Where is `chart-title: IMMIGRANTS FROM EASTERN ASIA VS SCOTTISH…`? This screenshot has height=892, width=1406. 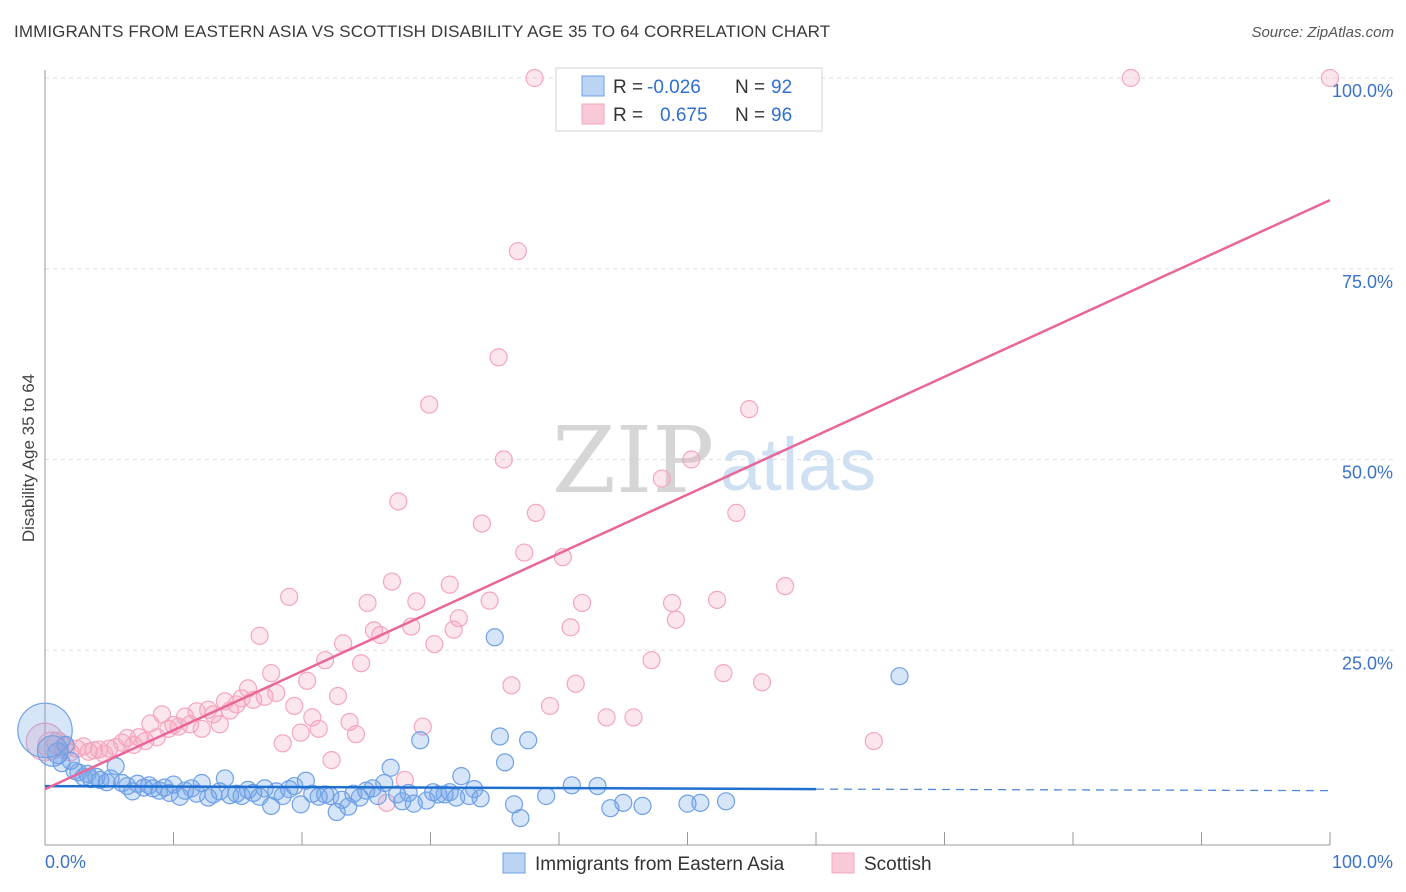 chart-title: IMMIGRANTS FROM EASTERN ASIA VS SCOTTISH… is located at coordinates (422, 31).